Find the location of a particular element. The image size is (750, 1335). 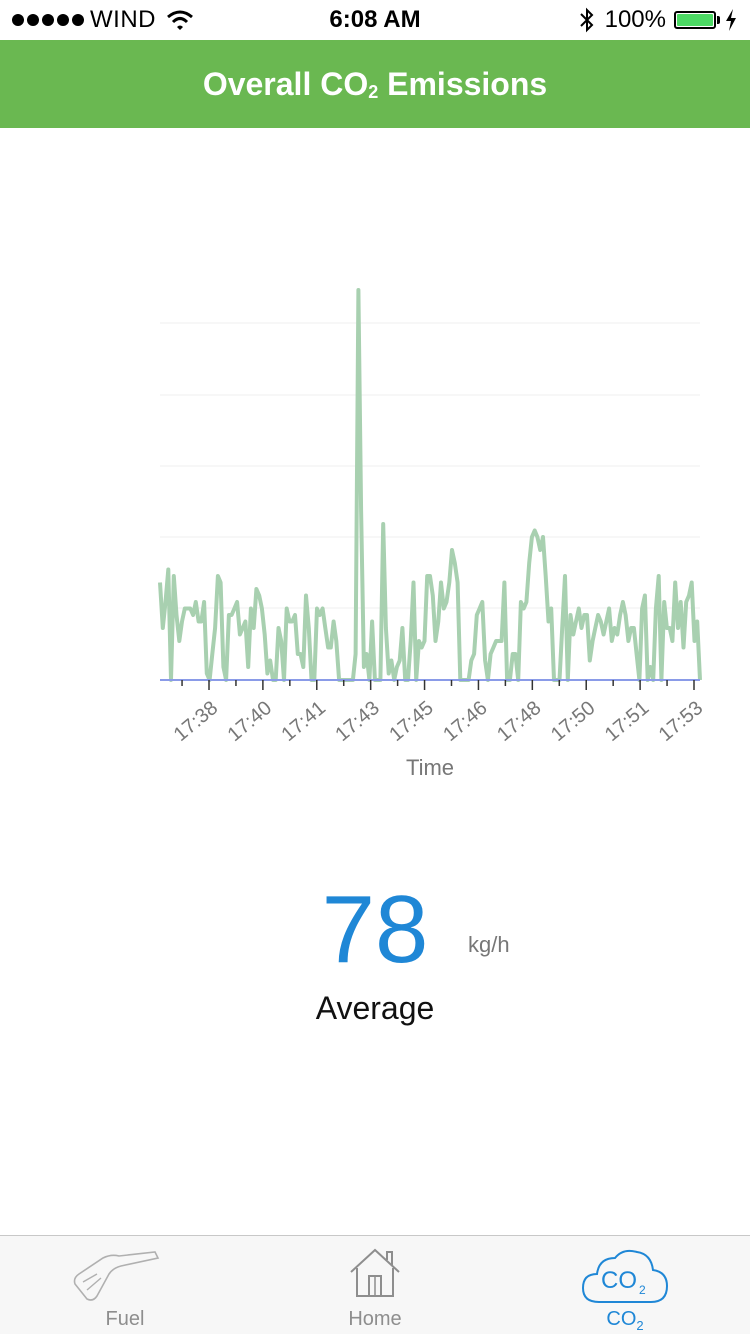

average-label: Average is located at coordinates (375, 1008).